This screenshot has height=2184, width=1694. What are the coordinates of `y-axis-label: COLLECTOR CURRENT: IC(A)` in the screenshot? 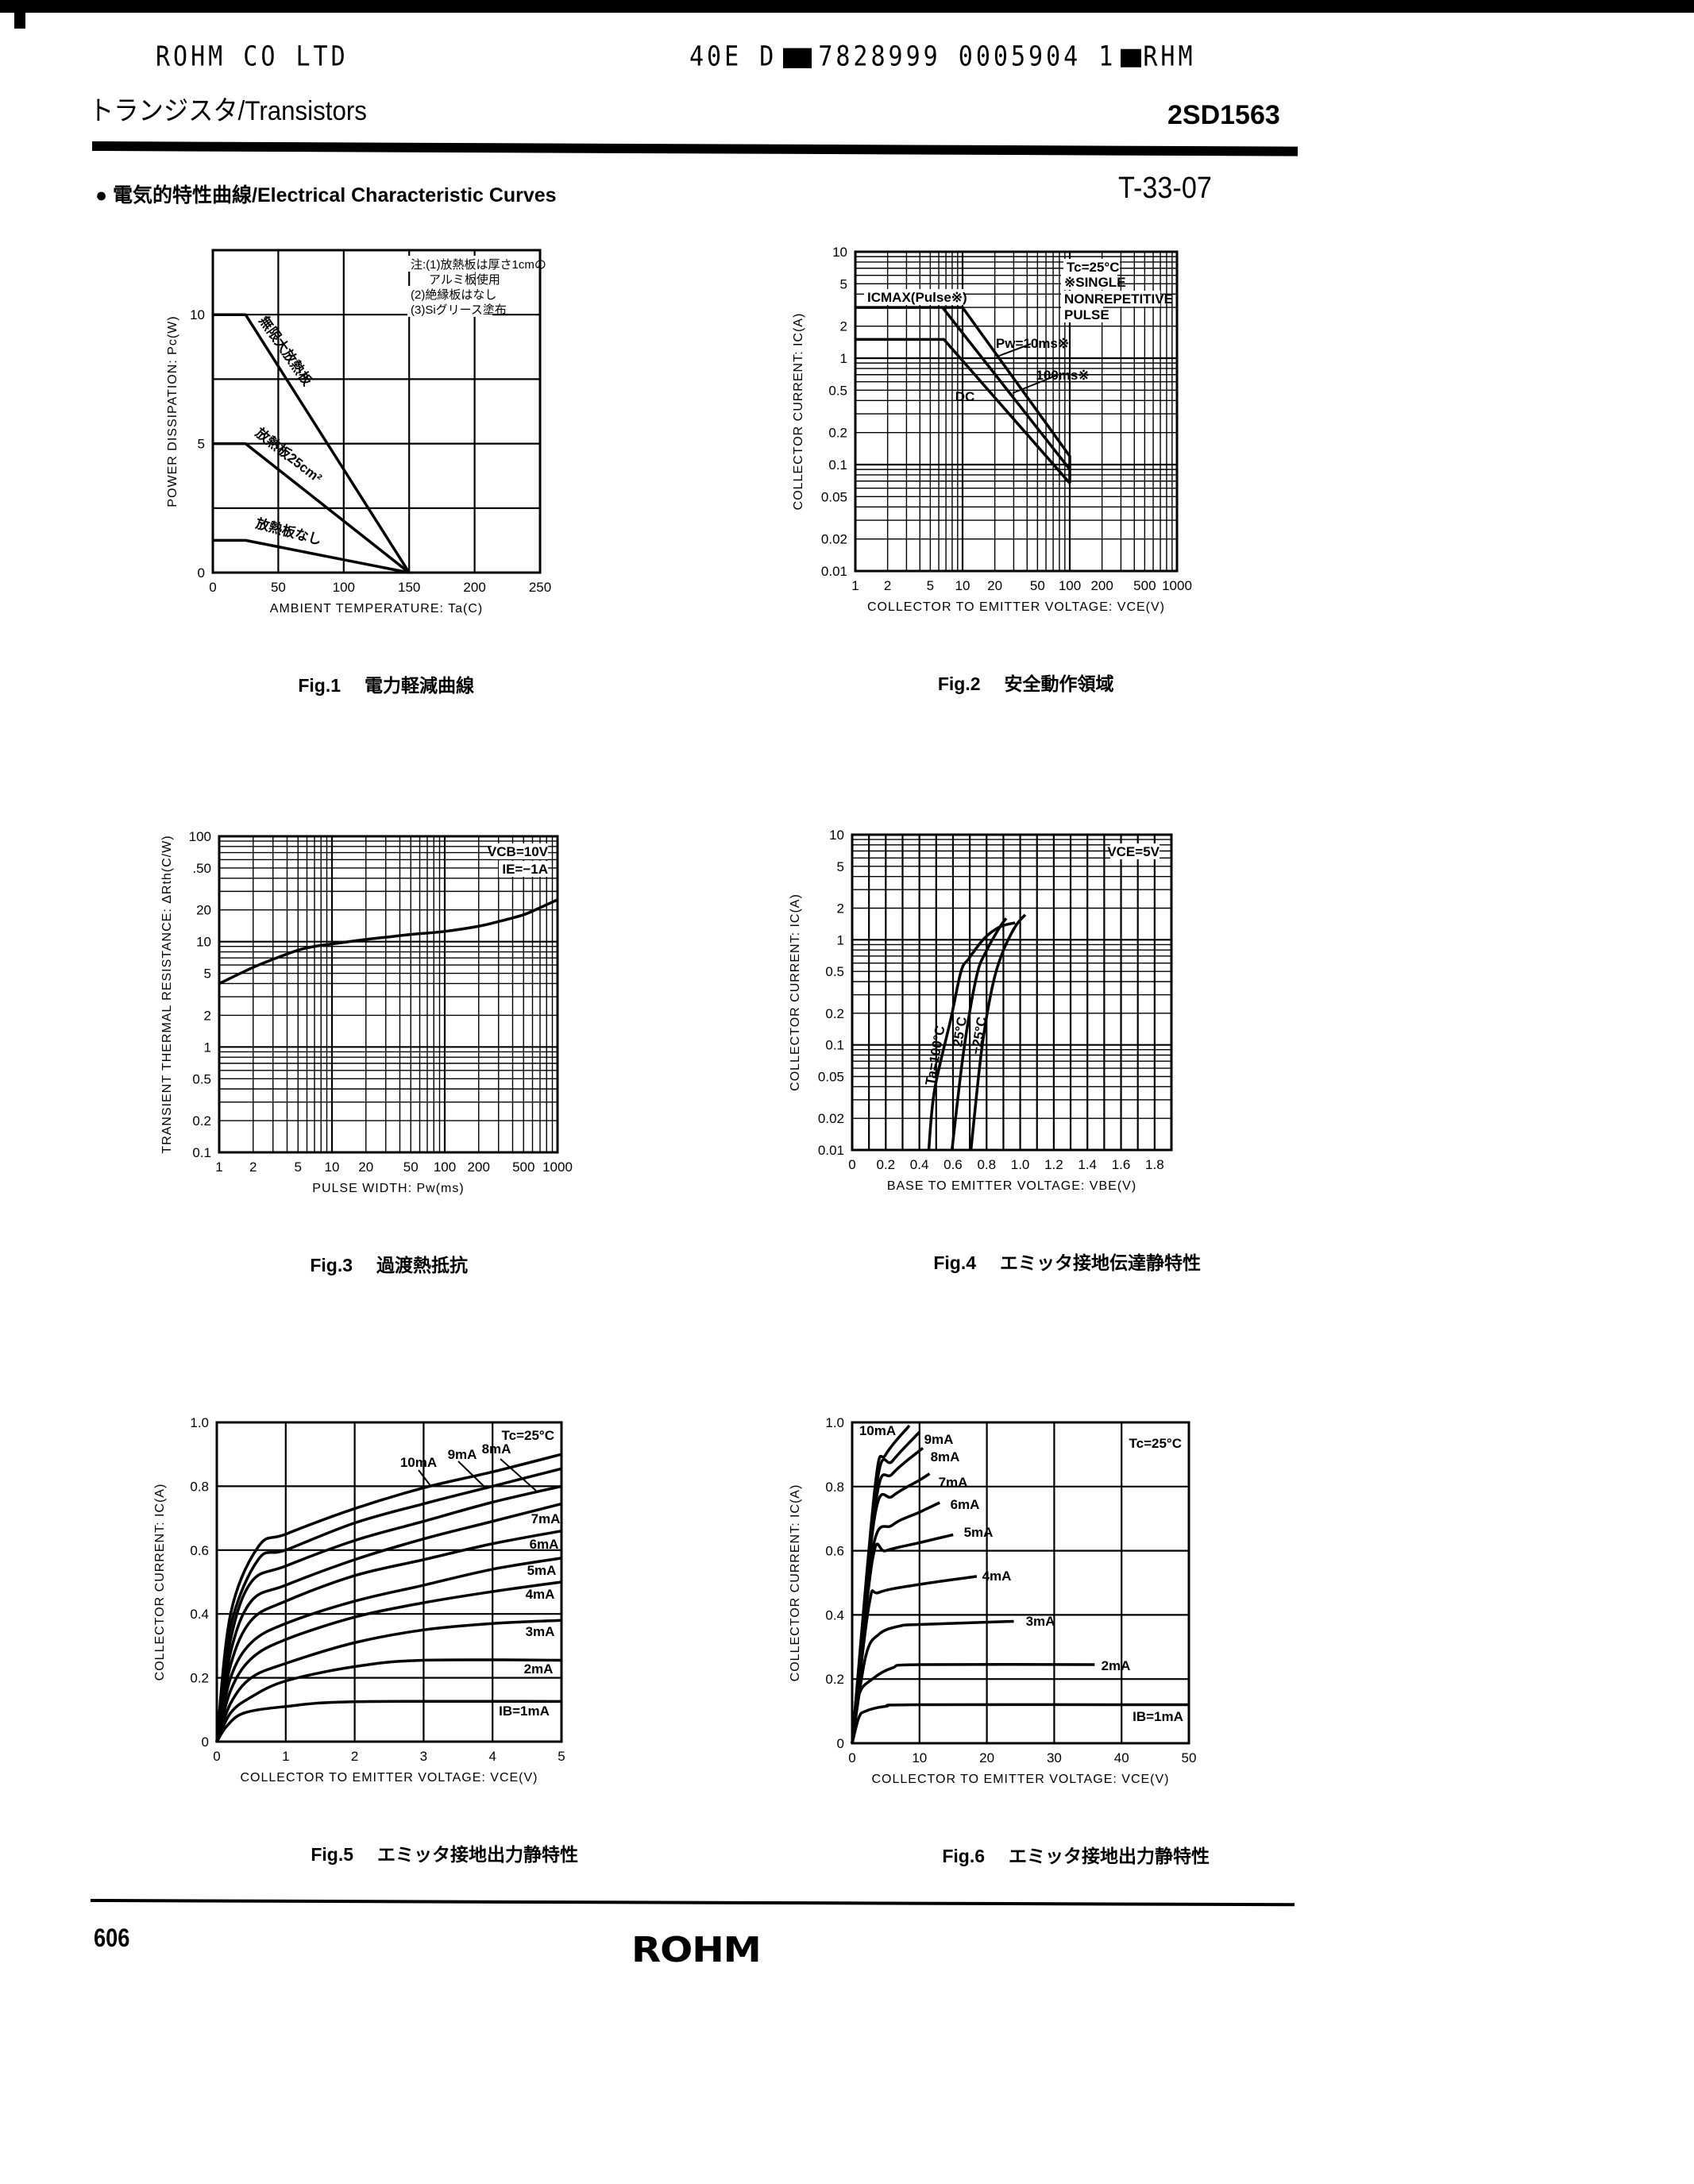 It's located at (795, 1583).